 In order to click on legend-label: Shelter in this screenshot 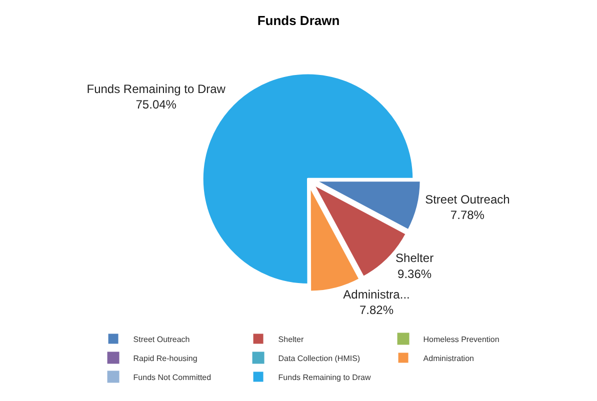, I will do `click(291, 339)`.